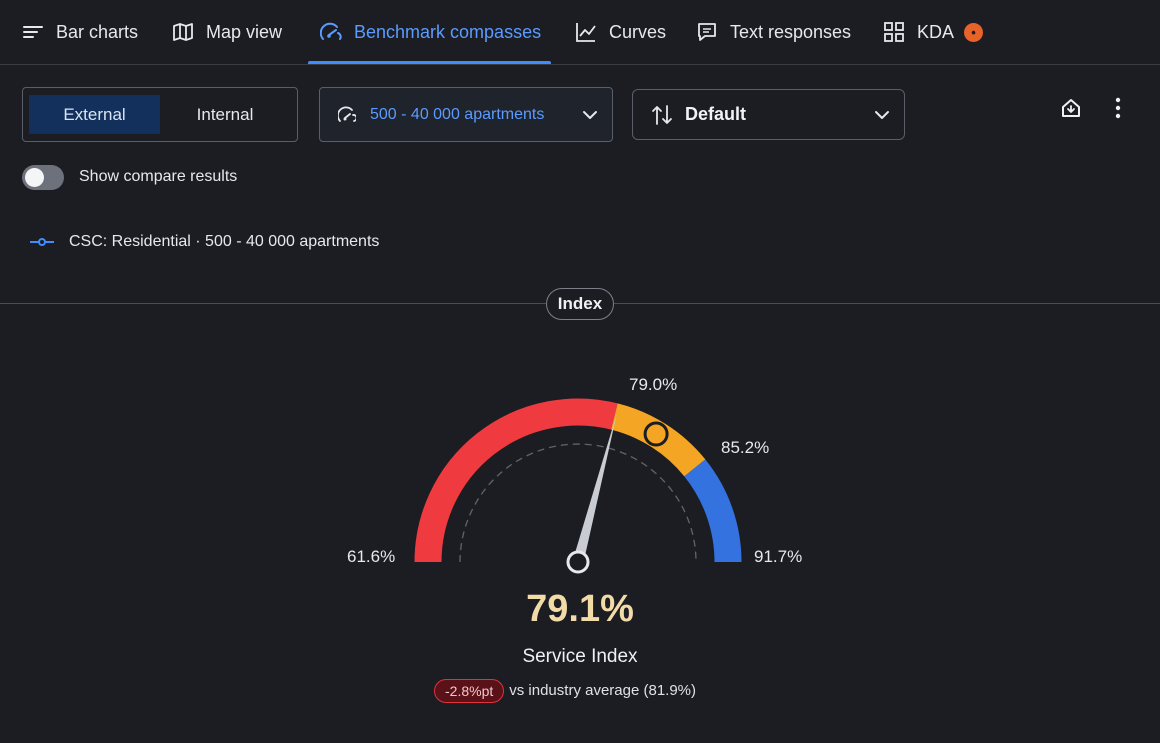 This screenshot has height=743, width=1160. Describe the element at coordinates (716, 114) in the screenshot. I see `sort-dropdown-label: Default` at that location.